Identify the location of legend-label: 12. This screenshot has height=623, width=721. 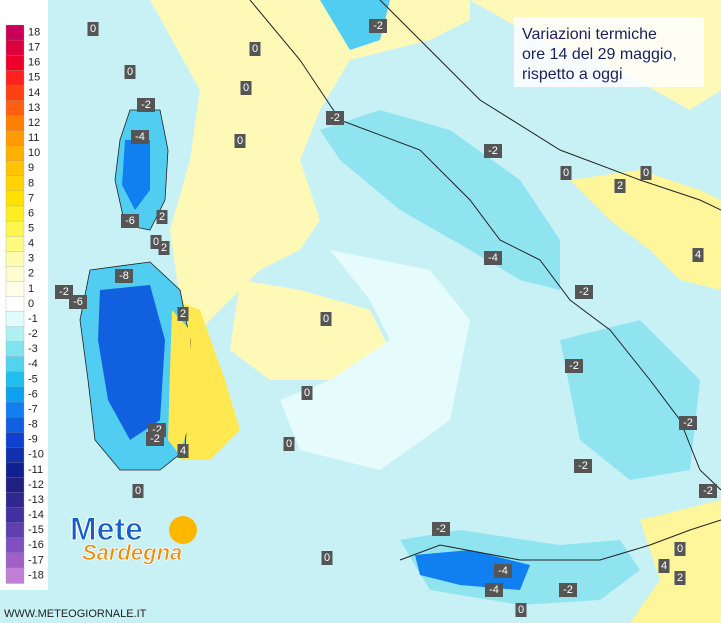
(34, 123).